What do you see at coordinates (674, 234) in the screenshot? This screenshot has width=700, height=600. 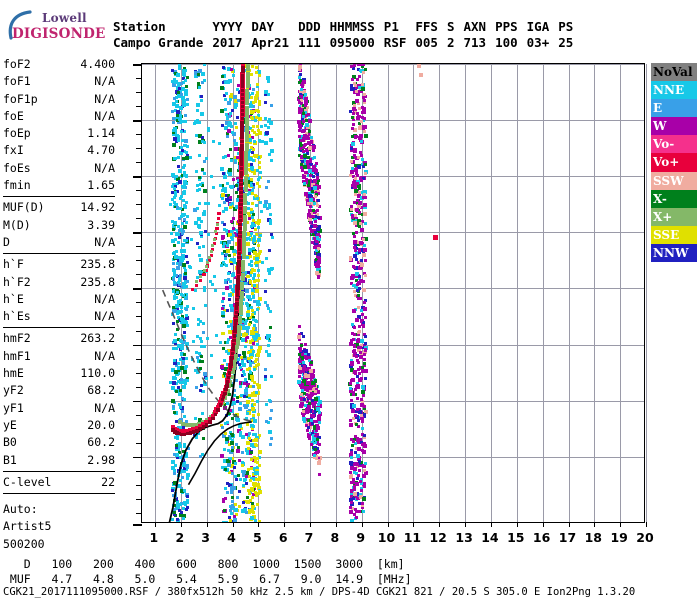 I see `legend-item-sse: SSE` at bounding box center [674, 234].